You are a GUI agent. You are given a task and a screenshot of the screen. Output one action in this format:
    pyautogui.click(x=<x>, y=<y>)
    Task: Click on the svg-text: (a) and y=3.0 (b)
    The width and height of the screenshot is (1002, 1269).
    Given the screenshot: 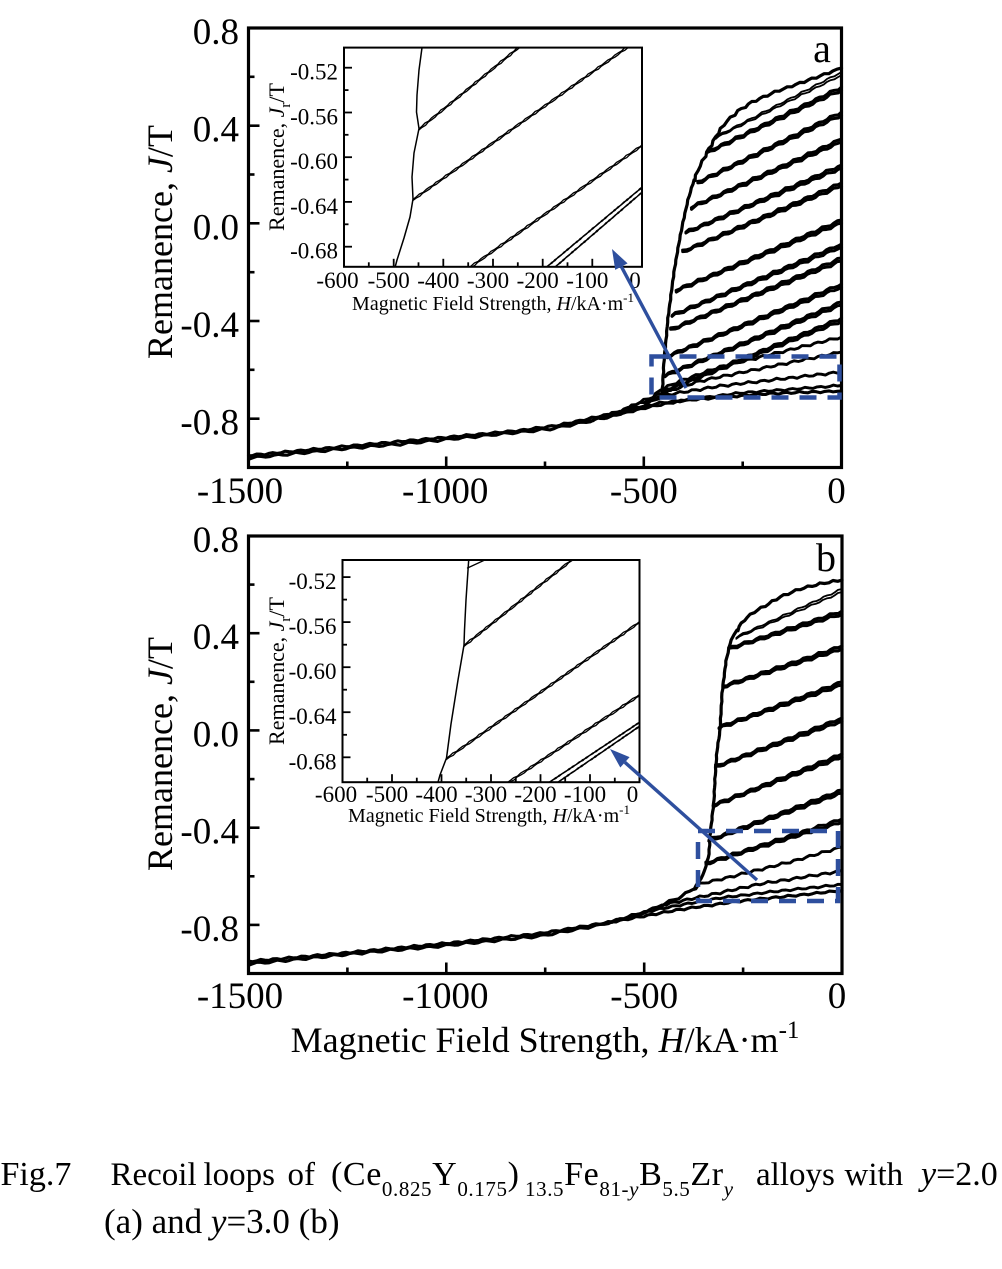 What is the action you would take?
    pyautogui.click(x=222, y=1221)
    